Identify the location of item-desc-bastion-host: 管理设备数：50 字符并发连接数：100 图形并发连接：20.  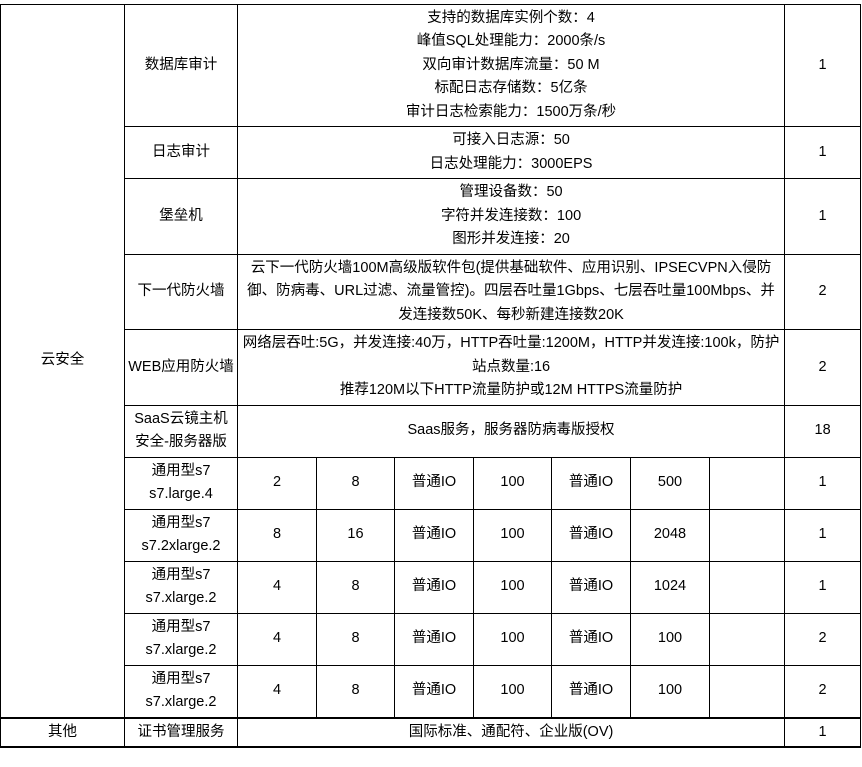
(511, 216).